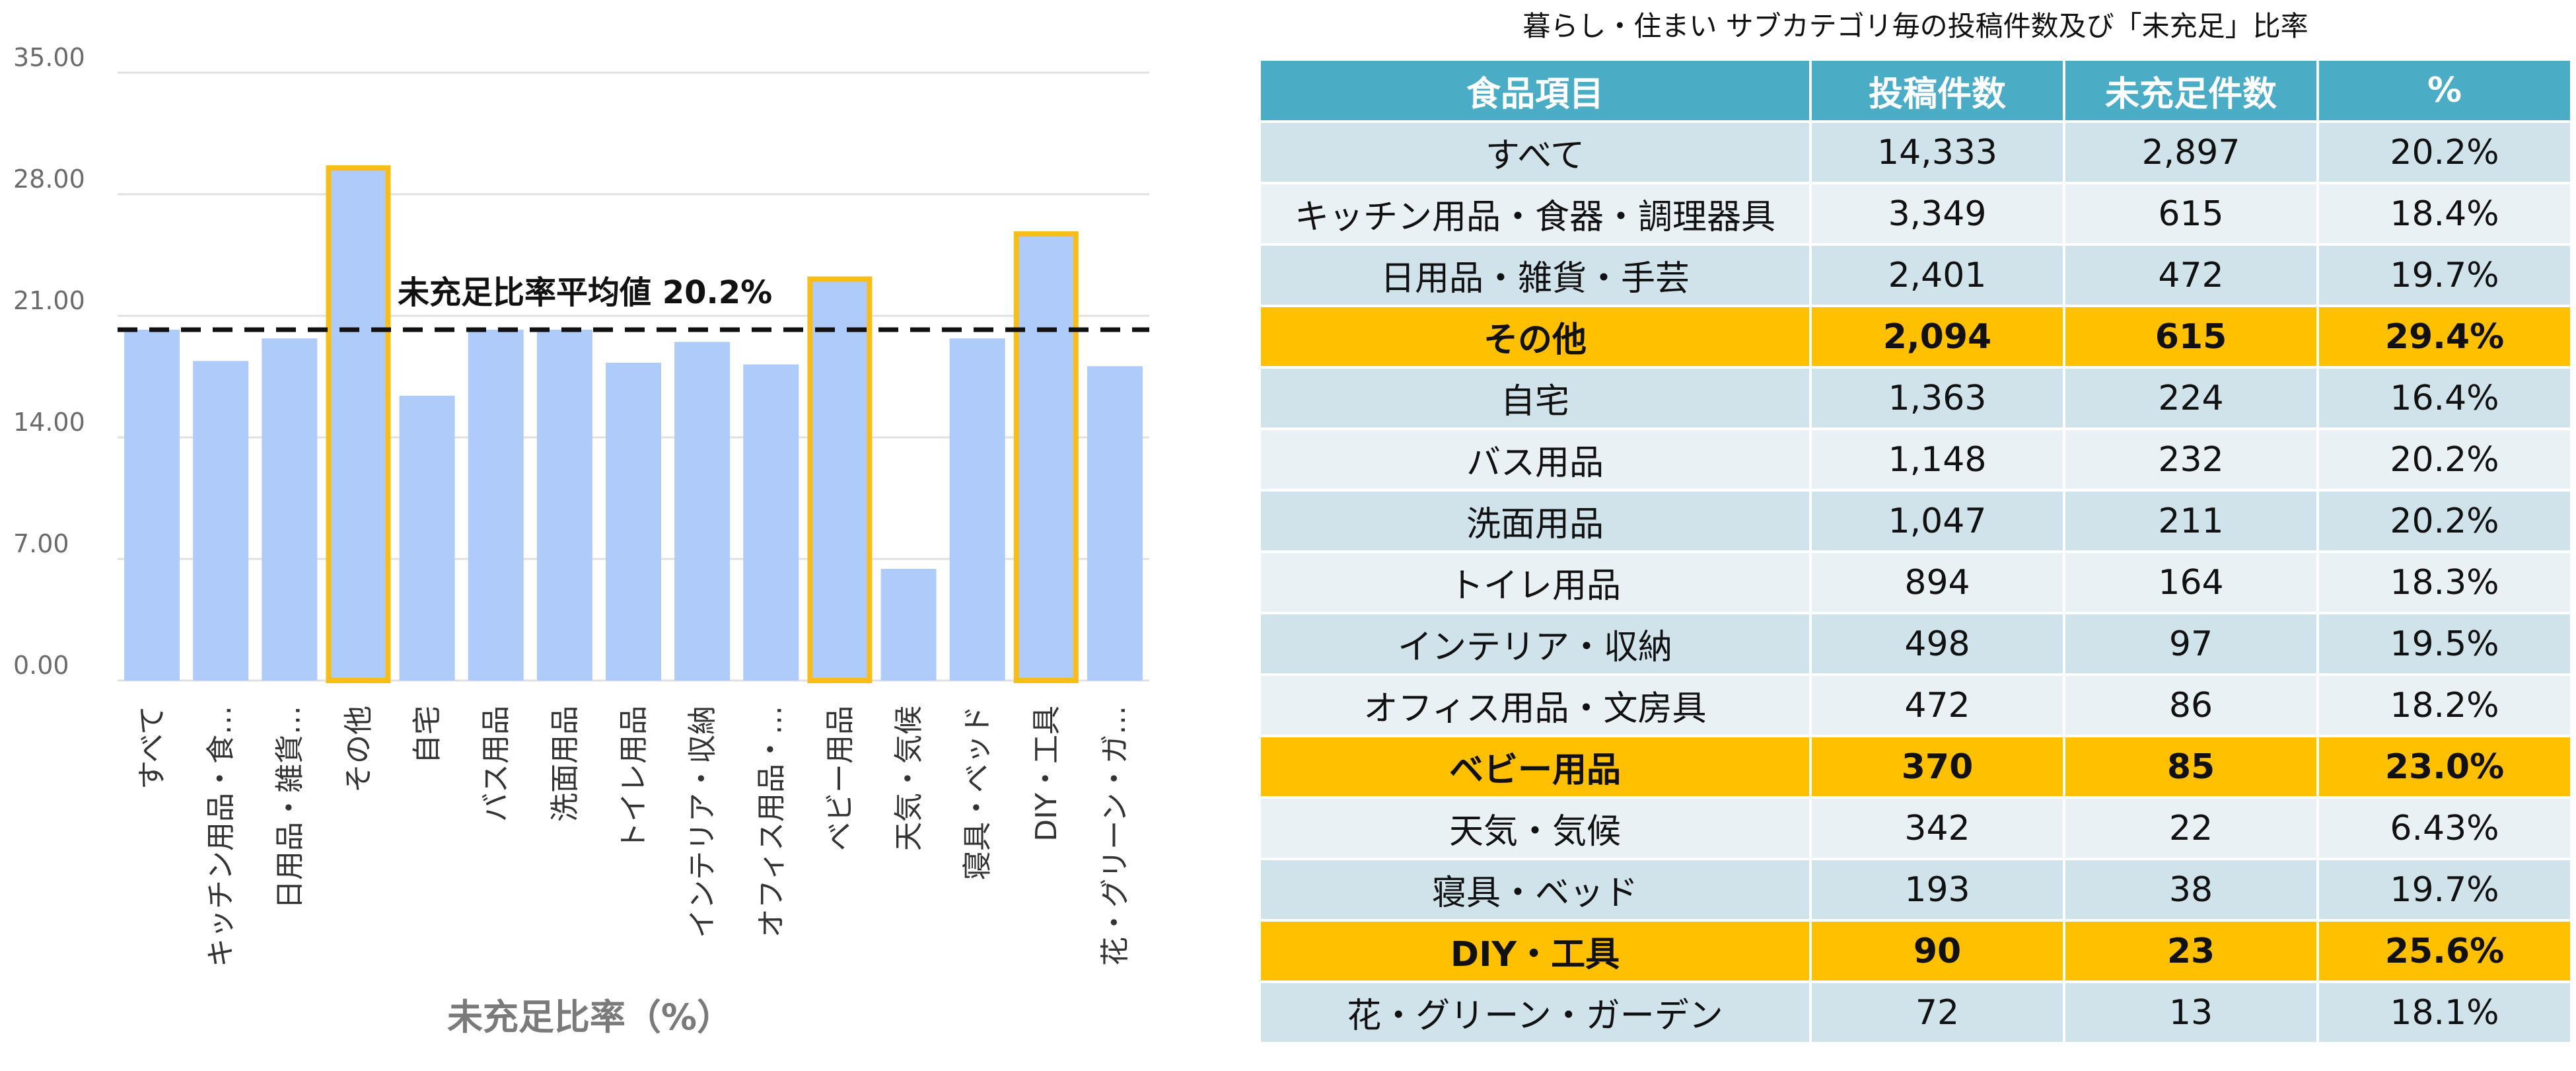 This screenshot has width=2576, height=1071. I want to click on table-cell: キッチン用品・食器・調理器具, so click(1535, 214).